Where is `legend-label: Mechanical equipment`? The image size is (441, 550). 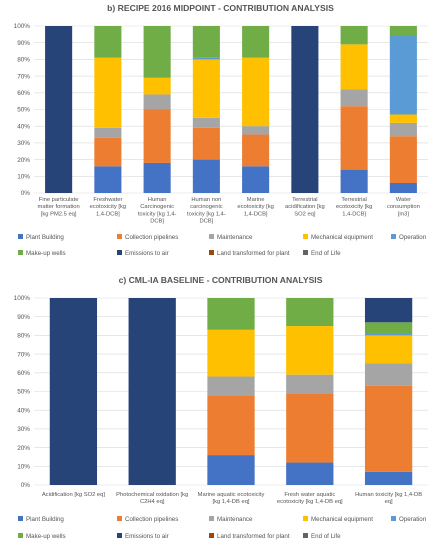
legend-label: Mechanical equipment is located at coordinates (342, 519).